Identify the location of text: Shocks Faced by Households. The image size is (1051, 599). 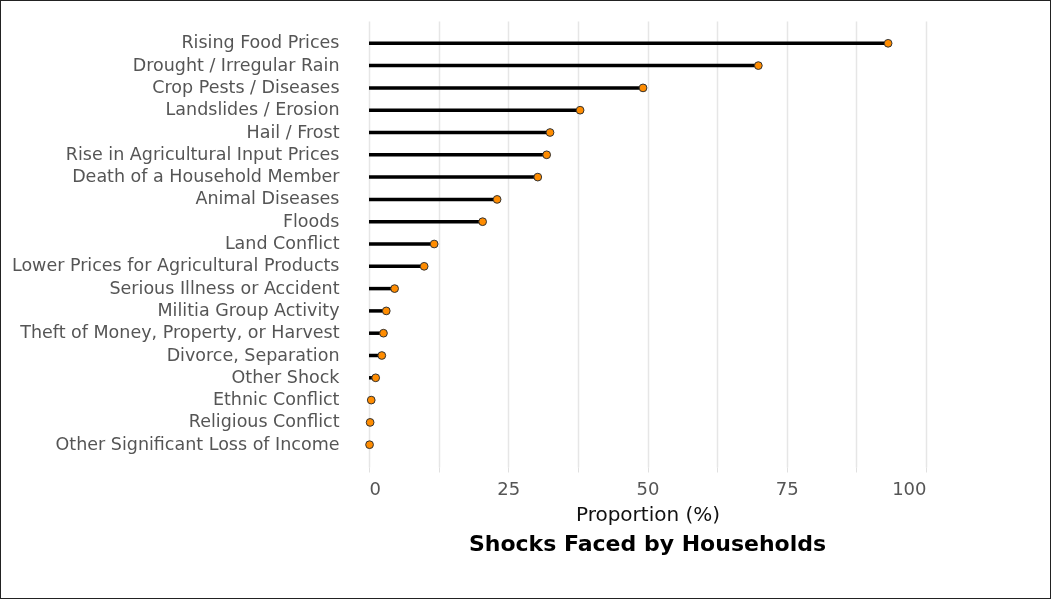
(647, 543).